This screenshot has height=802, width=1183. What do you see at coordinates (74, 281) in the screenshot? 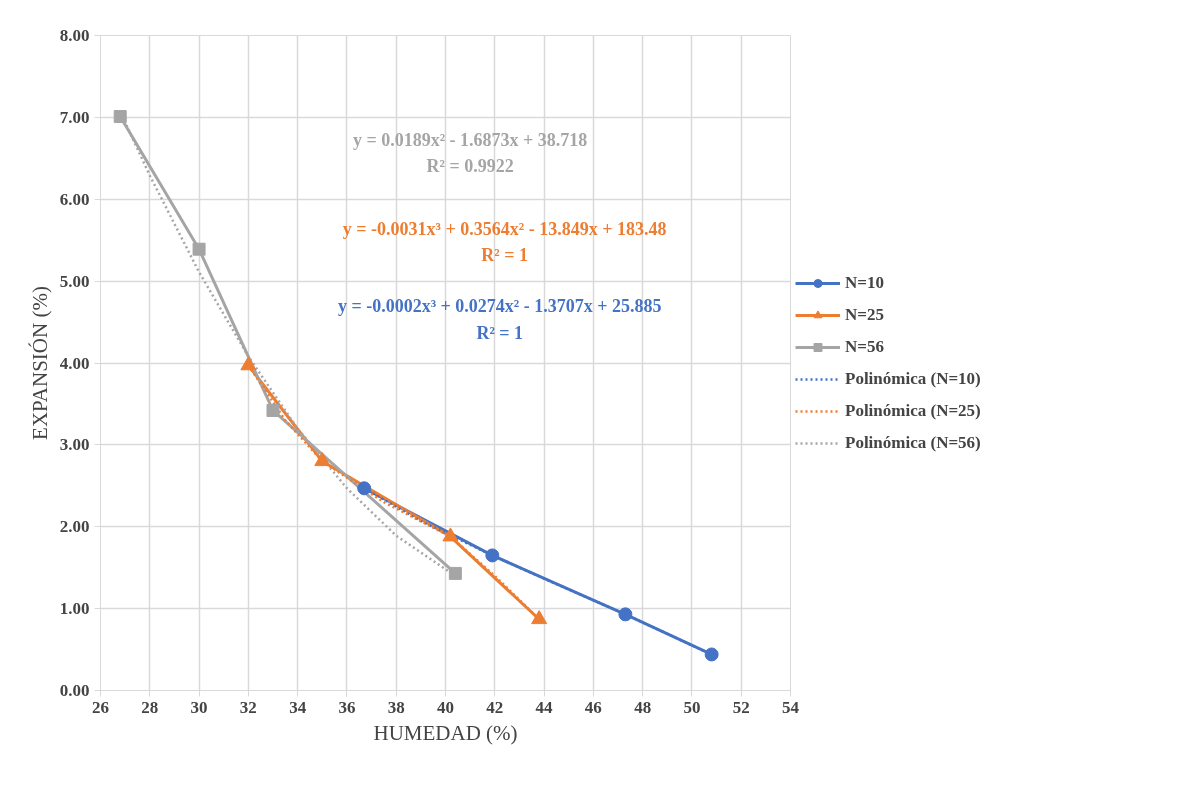
I see `y-tick-label: 5.00` at bounding box center [74, 281].